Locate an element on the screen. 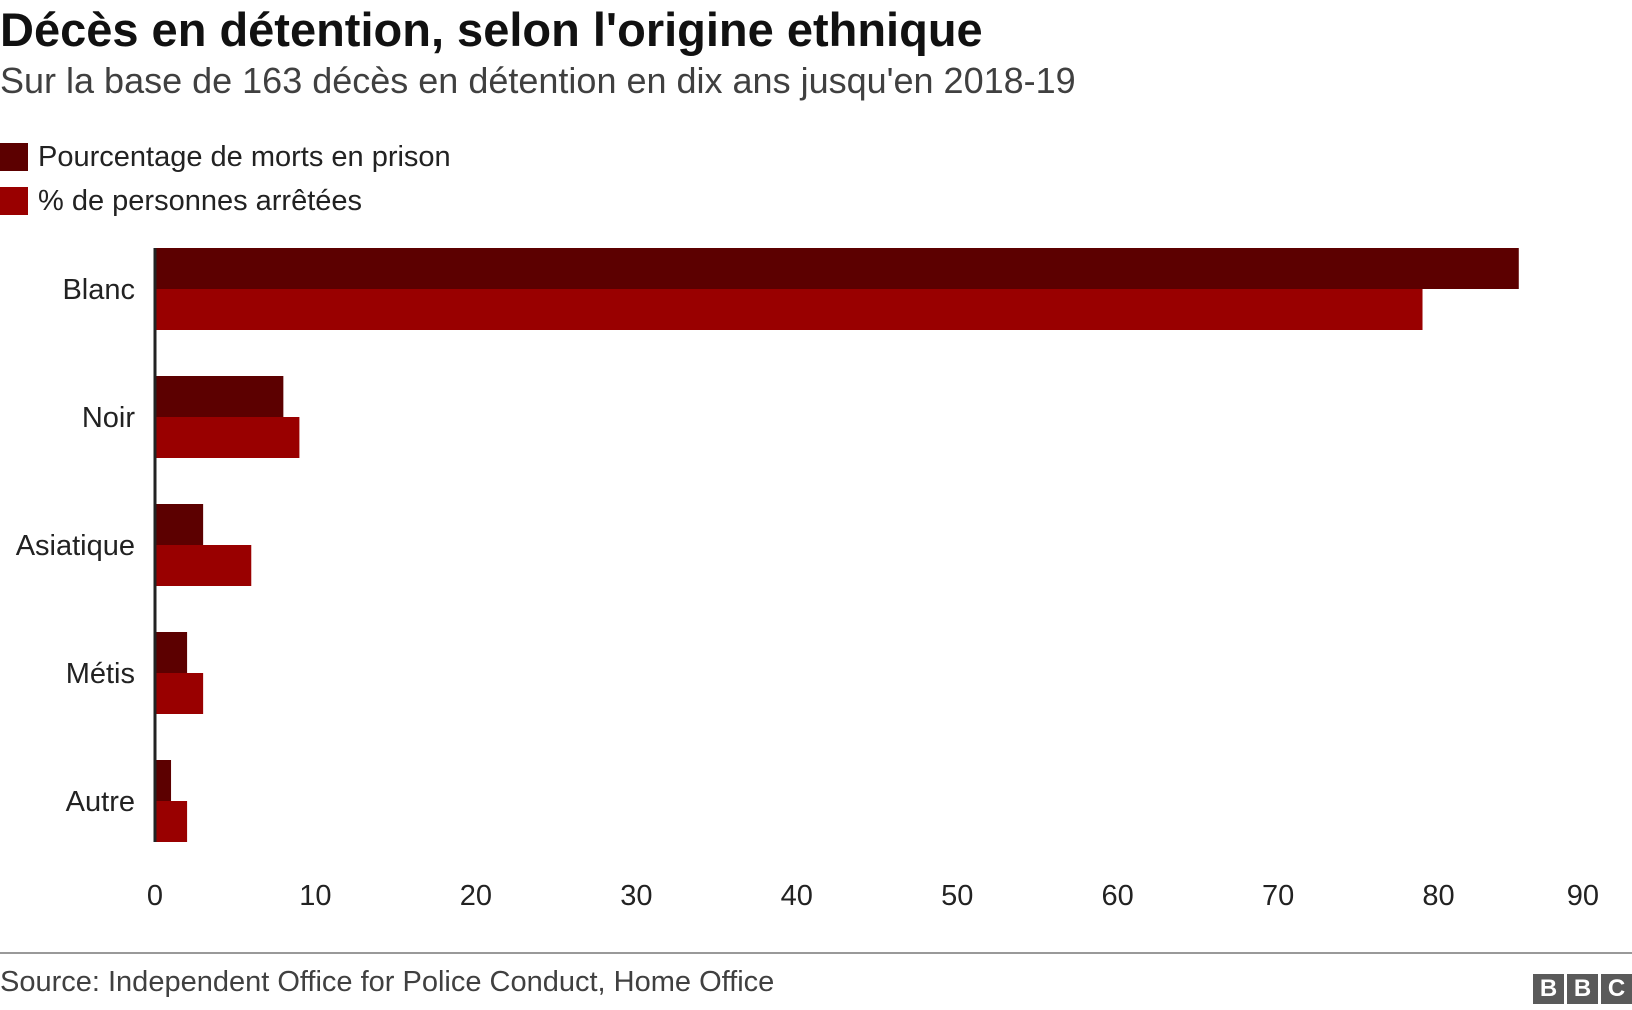 This screenshot has width=1632, height=1010. x-tick-label: 60 is located at coordinates (1118, 896).